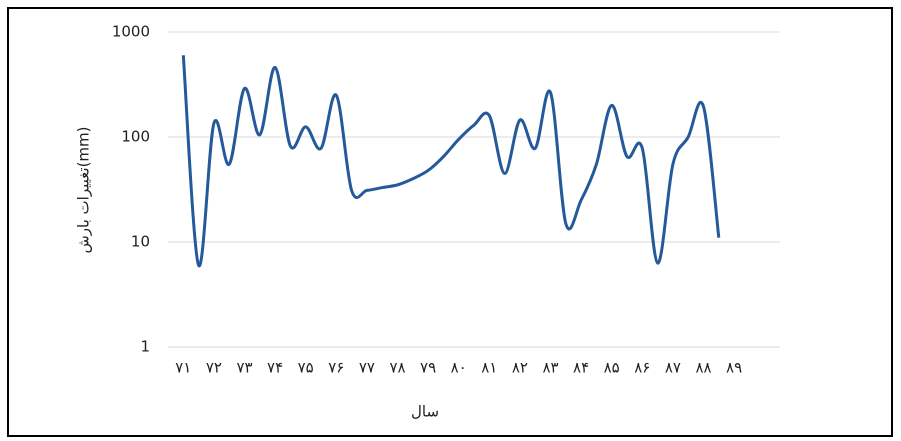 This screenshot has height=441, width=901. What do you see at coordinates (275, 368) in the screenshot?
I see `x-tick-label: ۷۴` at bounding box center [275, 368].